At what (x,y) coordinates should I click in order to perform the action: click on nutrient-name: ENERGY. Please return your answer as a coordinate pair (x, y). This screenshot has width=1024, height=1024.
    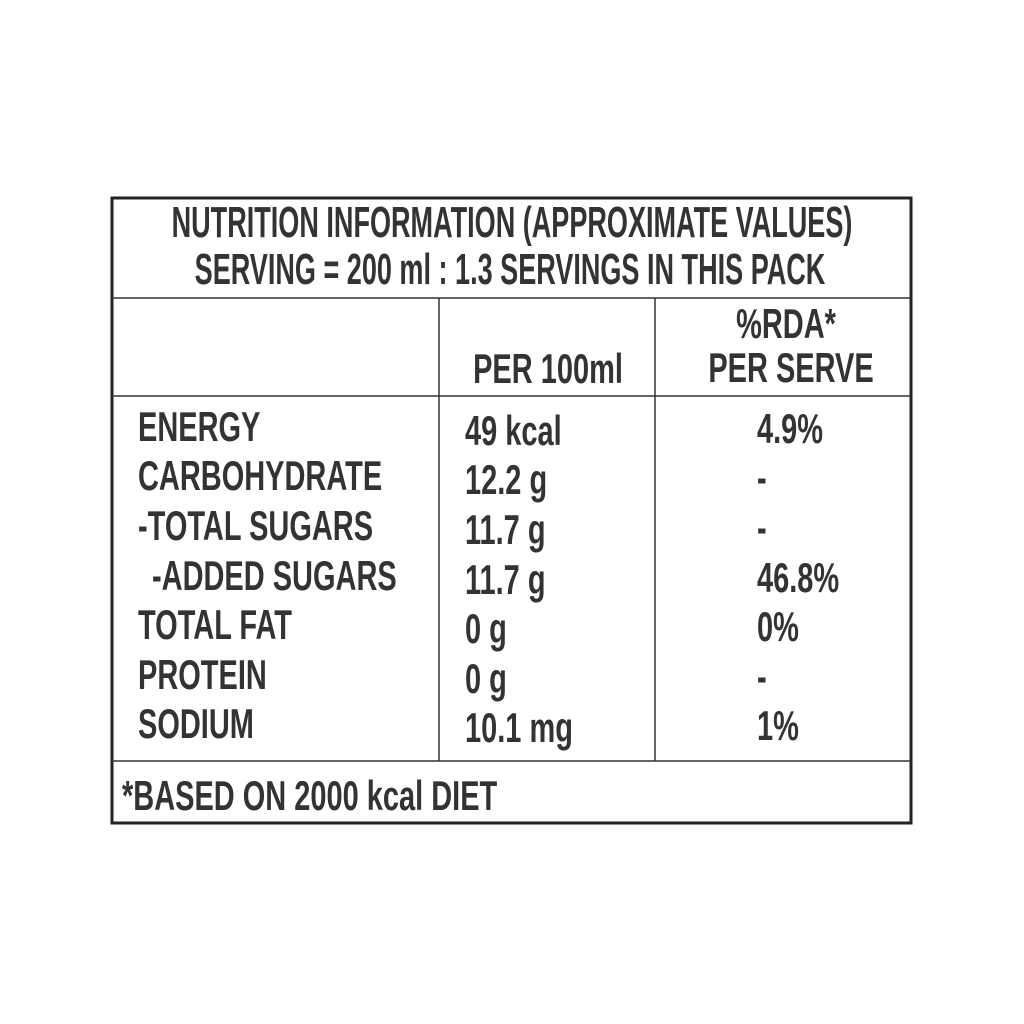
    Looking at the image, I should click on (199, 427).